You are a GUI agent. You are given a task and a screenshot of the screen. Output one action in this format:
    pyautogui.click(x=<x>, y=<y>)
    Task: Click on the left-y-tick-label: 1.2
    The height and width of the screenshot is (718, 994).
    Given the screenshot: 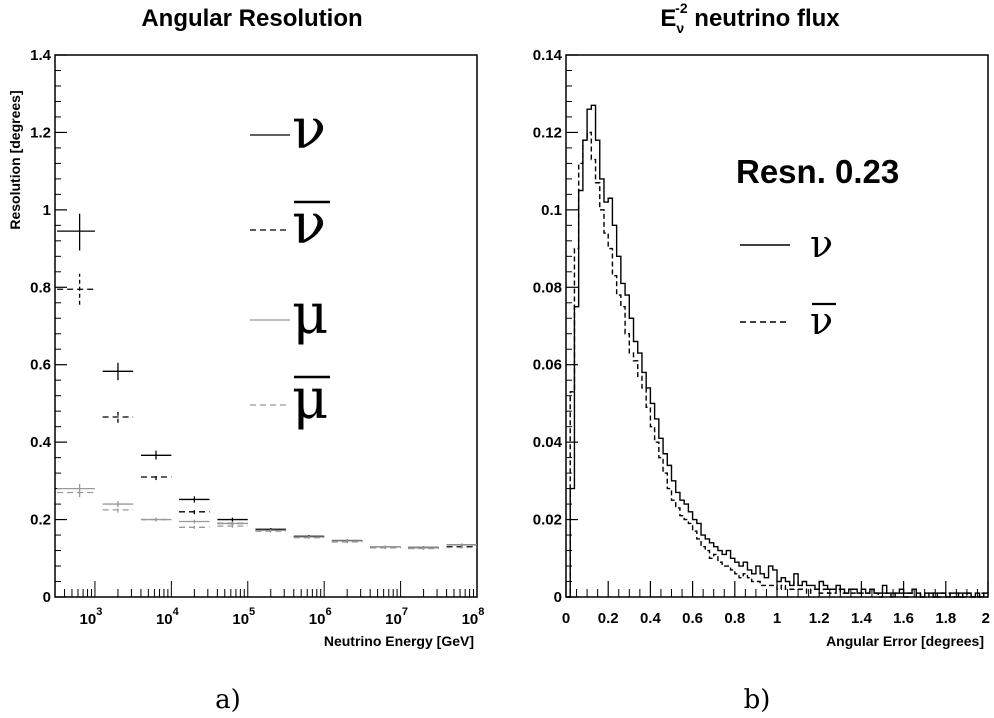 What is the action you would take?
    pyautogui.click(x=40, y=132)
    